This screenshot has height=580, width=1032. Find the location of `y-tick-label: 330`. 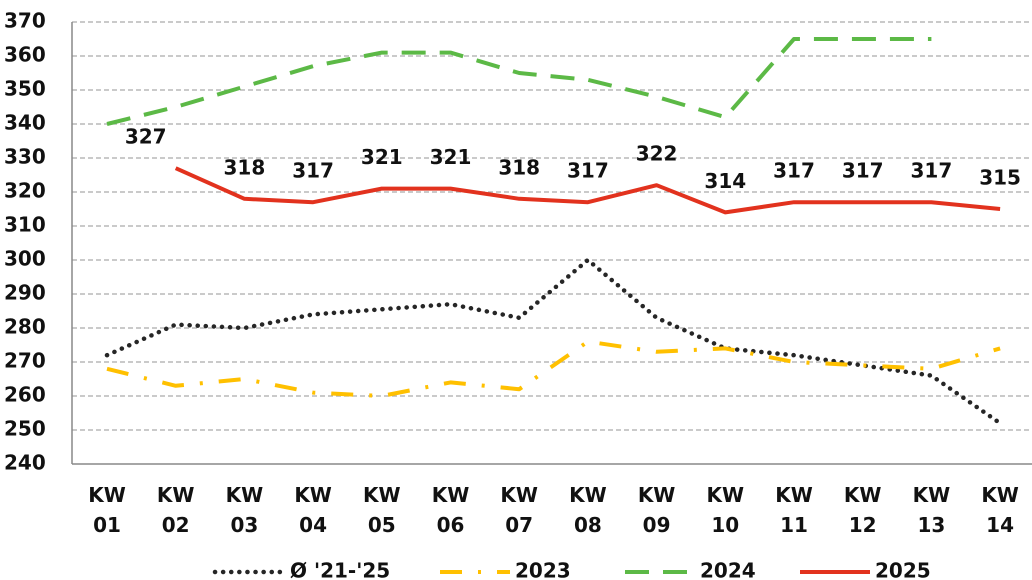

y-tick-label: 330 is located at coordinates (25, 157).